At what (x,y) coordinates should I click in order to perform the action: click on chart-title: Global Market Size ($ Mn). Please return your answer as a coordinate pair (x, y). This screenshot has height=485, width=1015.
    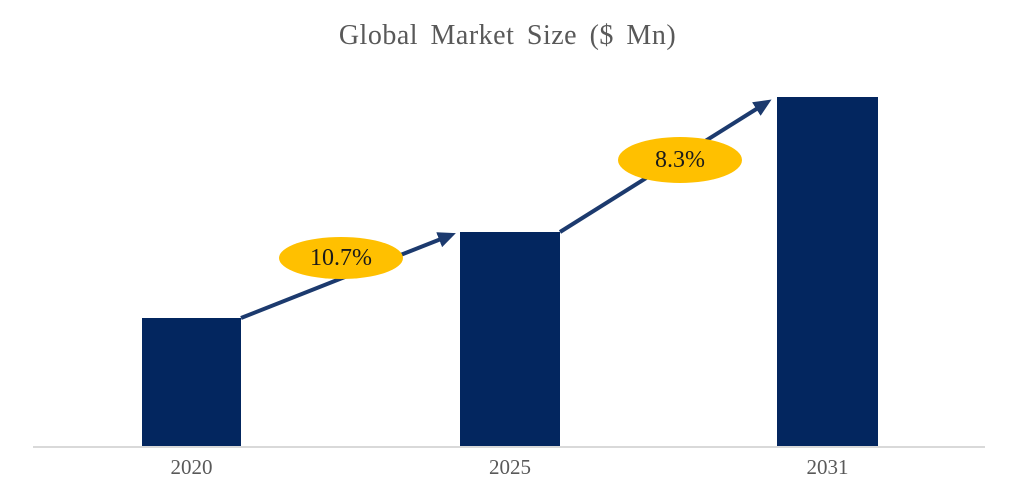
    Looking at the image, I should click on (507, 35).